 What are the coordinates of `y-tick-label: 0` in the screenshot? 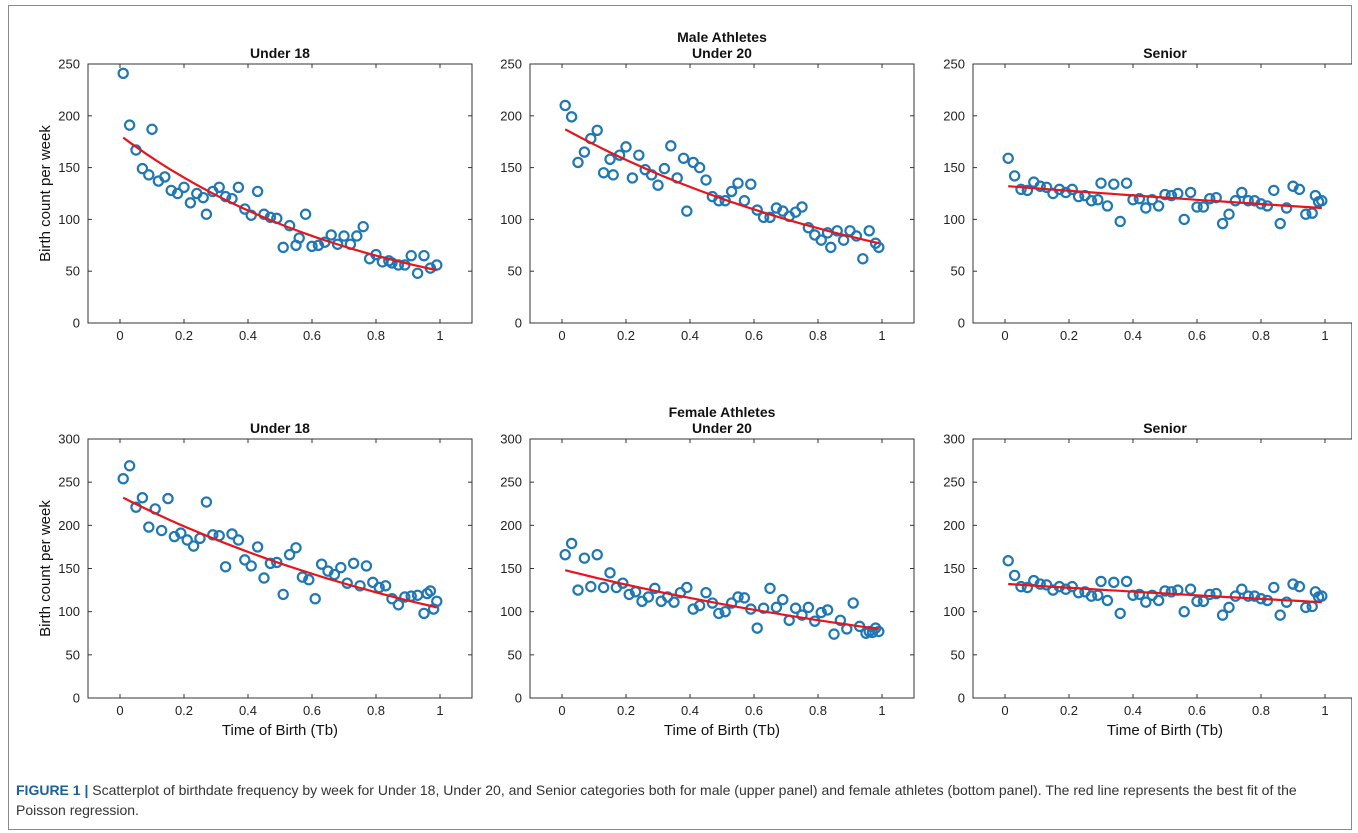 It's located at (961, 698).